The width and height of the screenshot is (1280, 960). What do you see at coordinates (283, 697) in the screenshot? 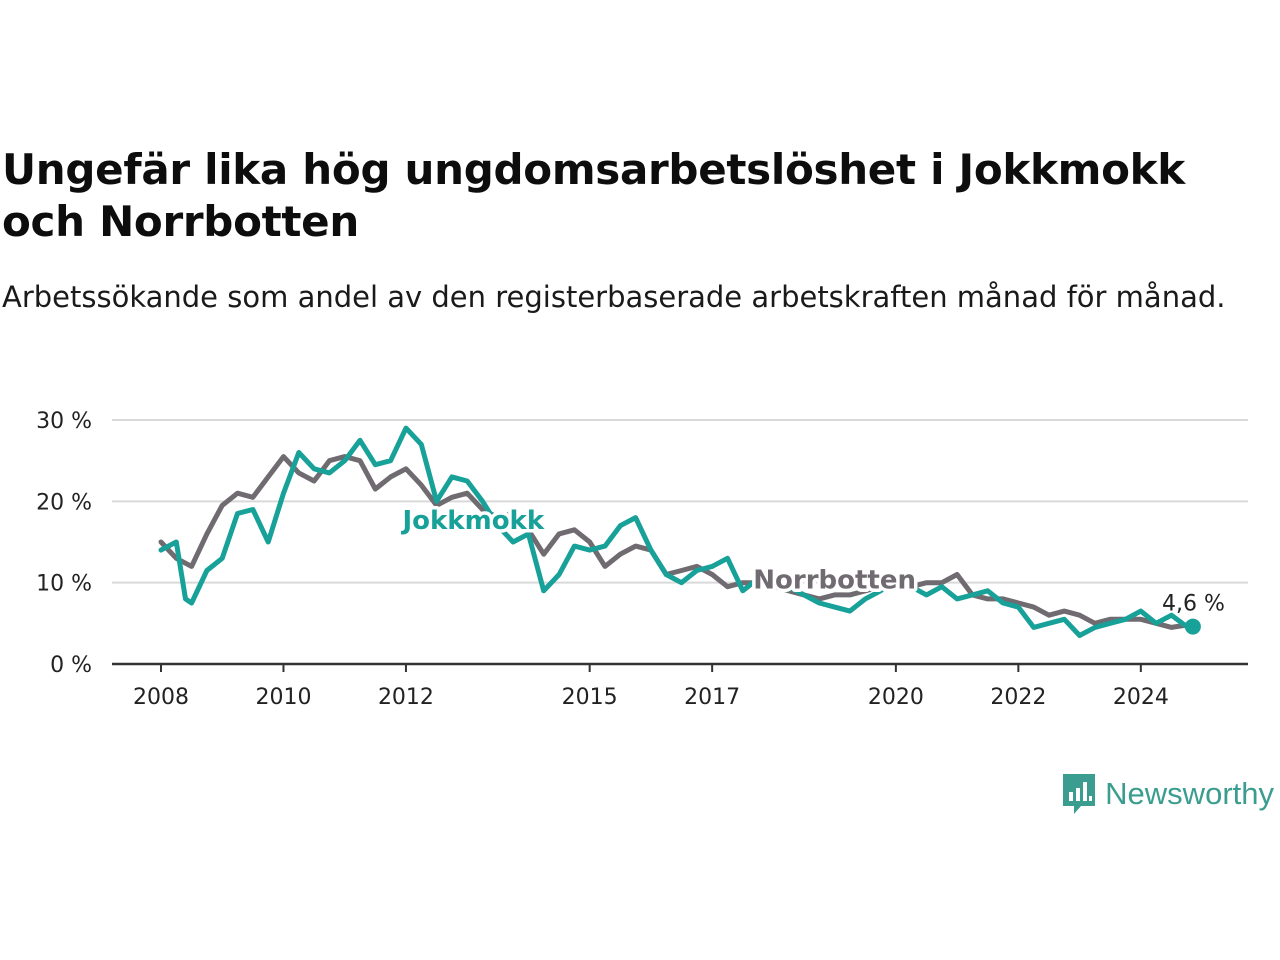
I see `x-tick-label: 2010` at bounding box center [283, 697].